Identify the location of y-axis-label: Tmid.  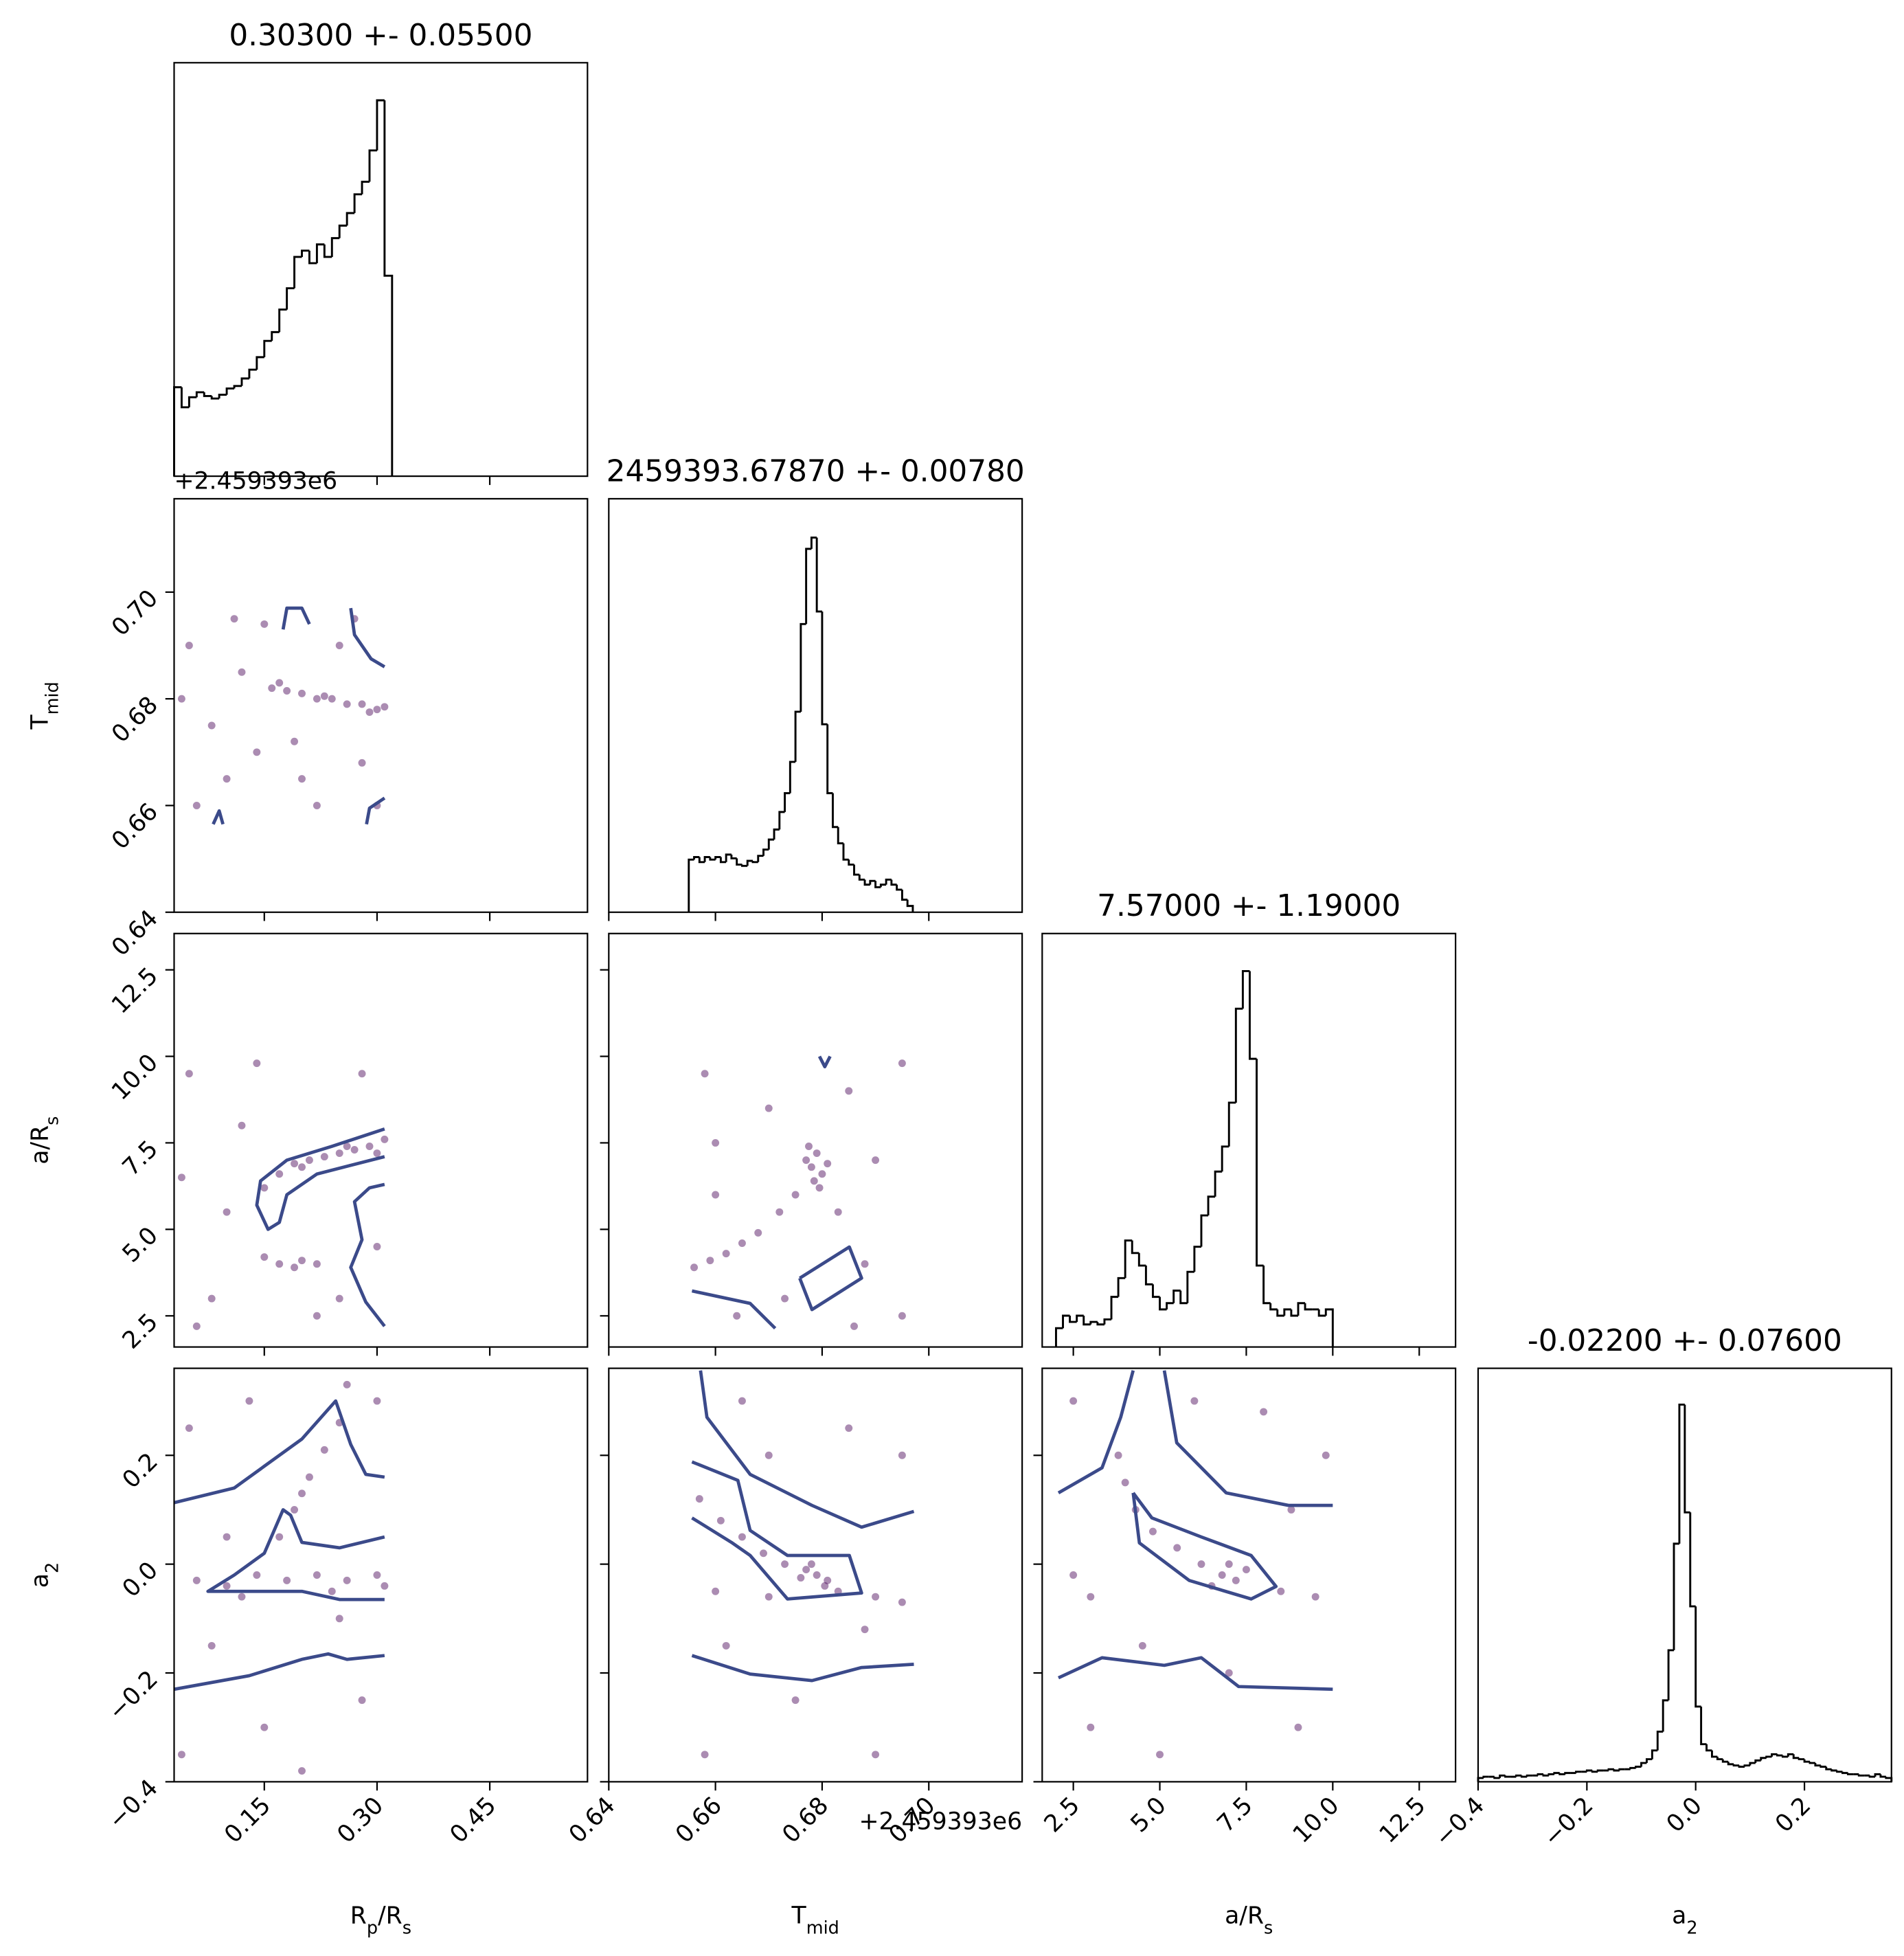
(44, 706).